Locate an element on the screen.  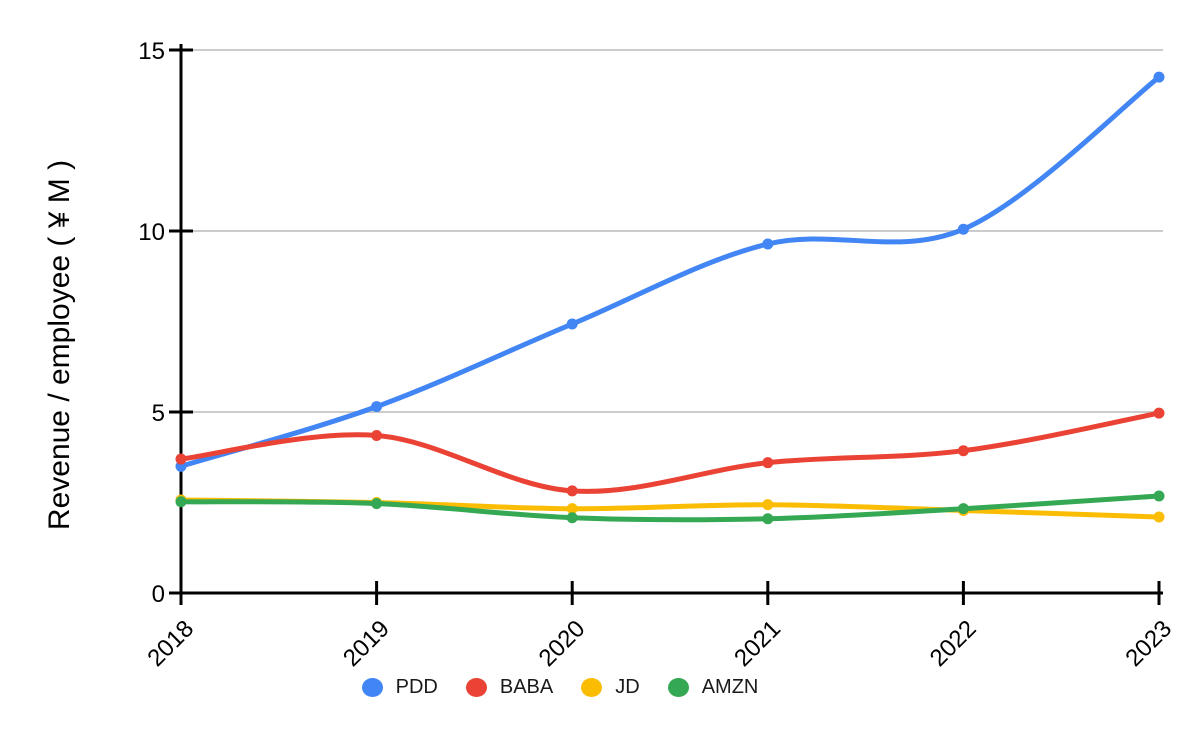
x-tick-label: 2021 is located at coordinates (757, 643).